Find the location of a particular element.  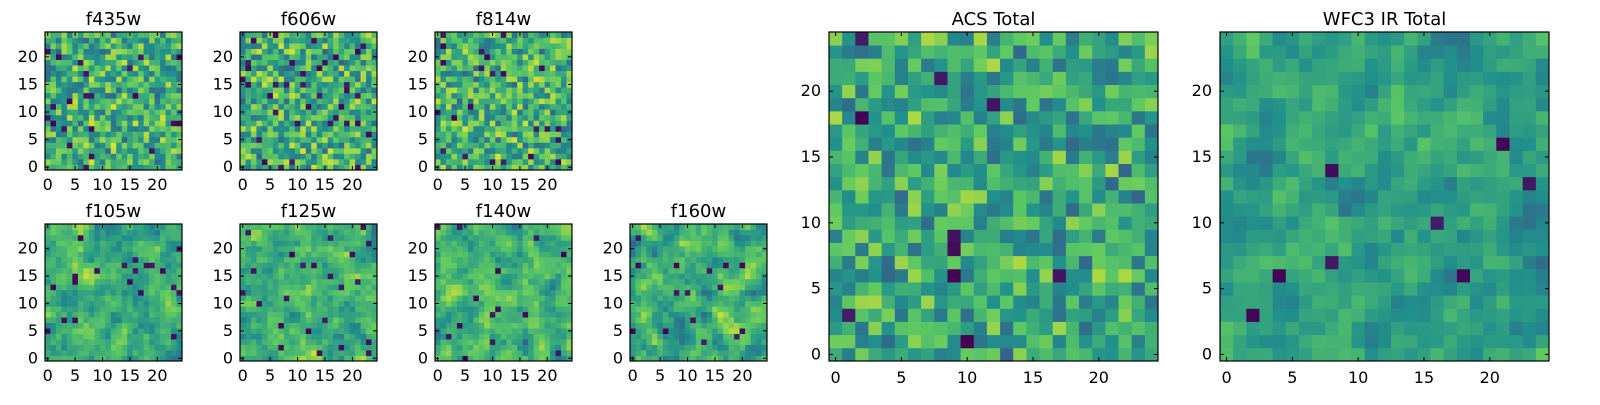

chart-title: f105w is located at coordinates (113, 211).